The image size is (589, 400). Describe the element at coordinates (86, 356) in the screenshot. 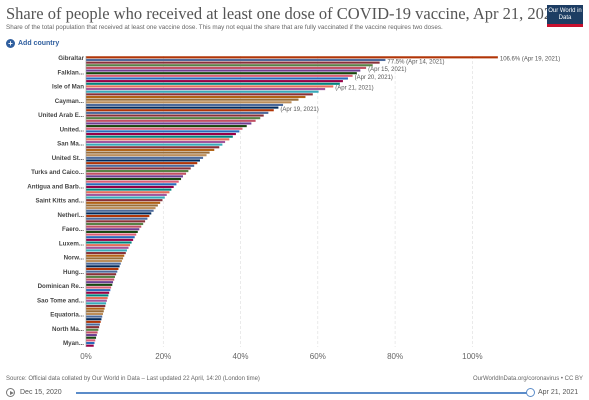

I see `x-tick-label: 0%` at that location.